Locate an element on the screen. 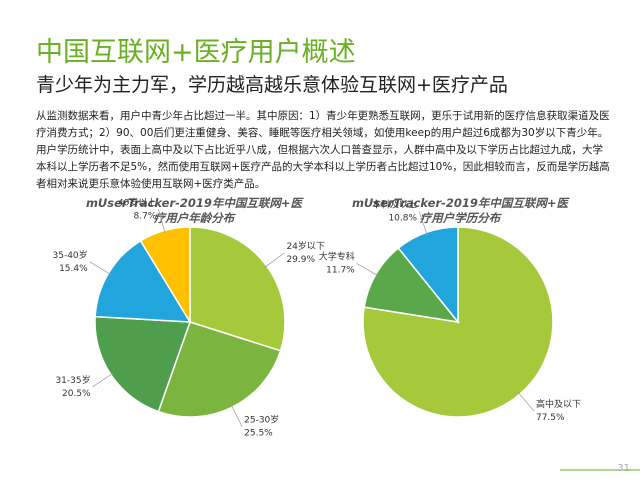 The height and width of the screenshot is (480, 640). slice-value-label: 77.5% is located at coordinates (550, 418).